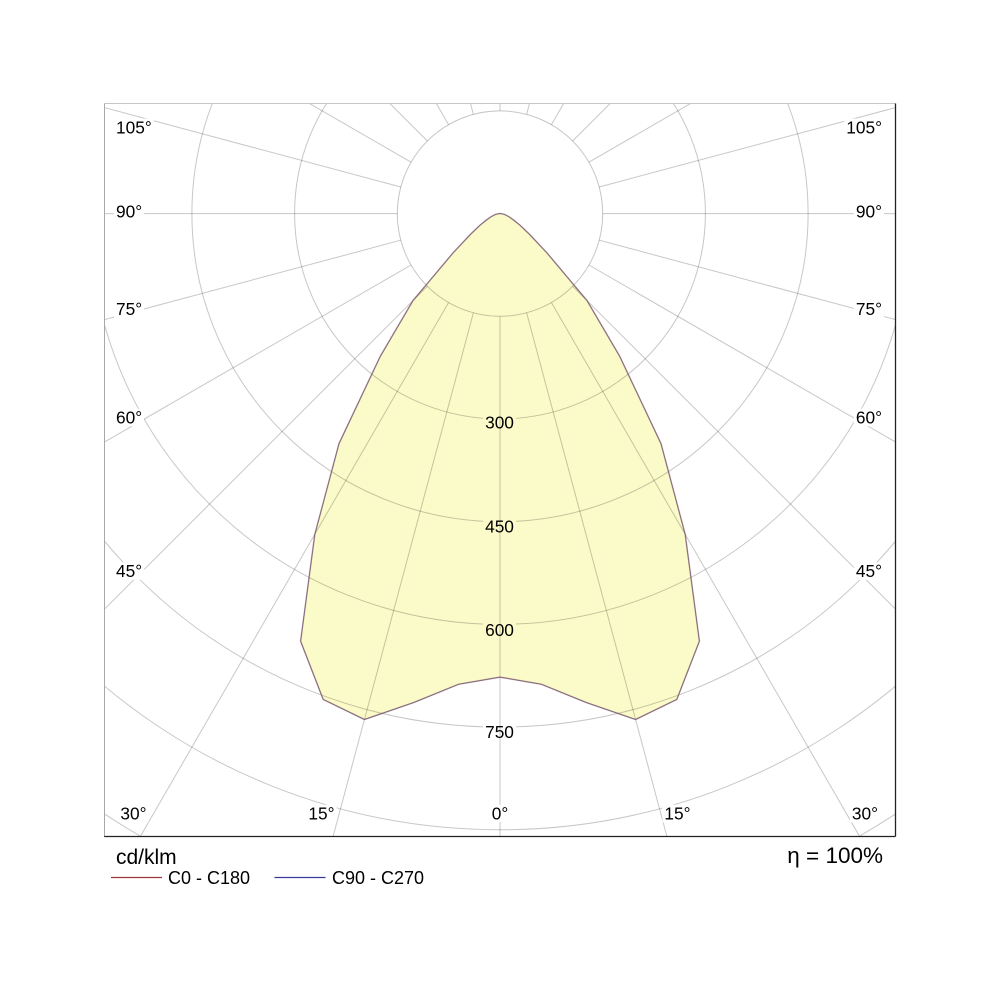  Describe the element at coordinates (835, 855) in the screenshot. I see `svg-text: η = 100%` at that location.